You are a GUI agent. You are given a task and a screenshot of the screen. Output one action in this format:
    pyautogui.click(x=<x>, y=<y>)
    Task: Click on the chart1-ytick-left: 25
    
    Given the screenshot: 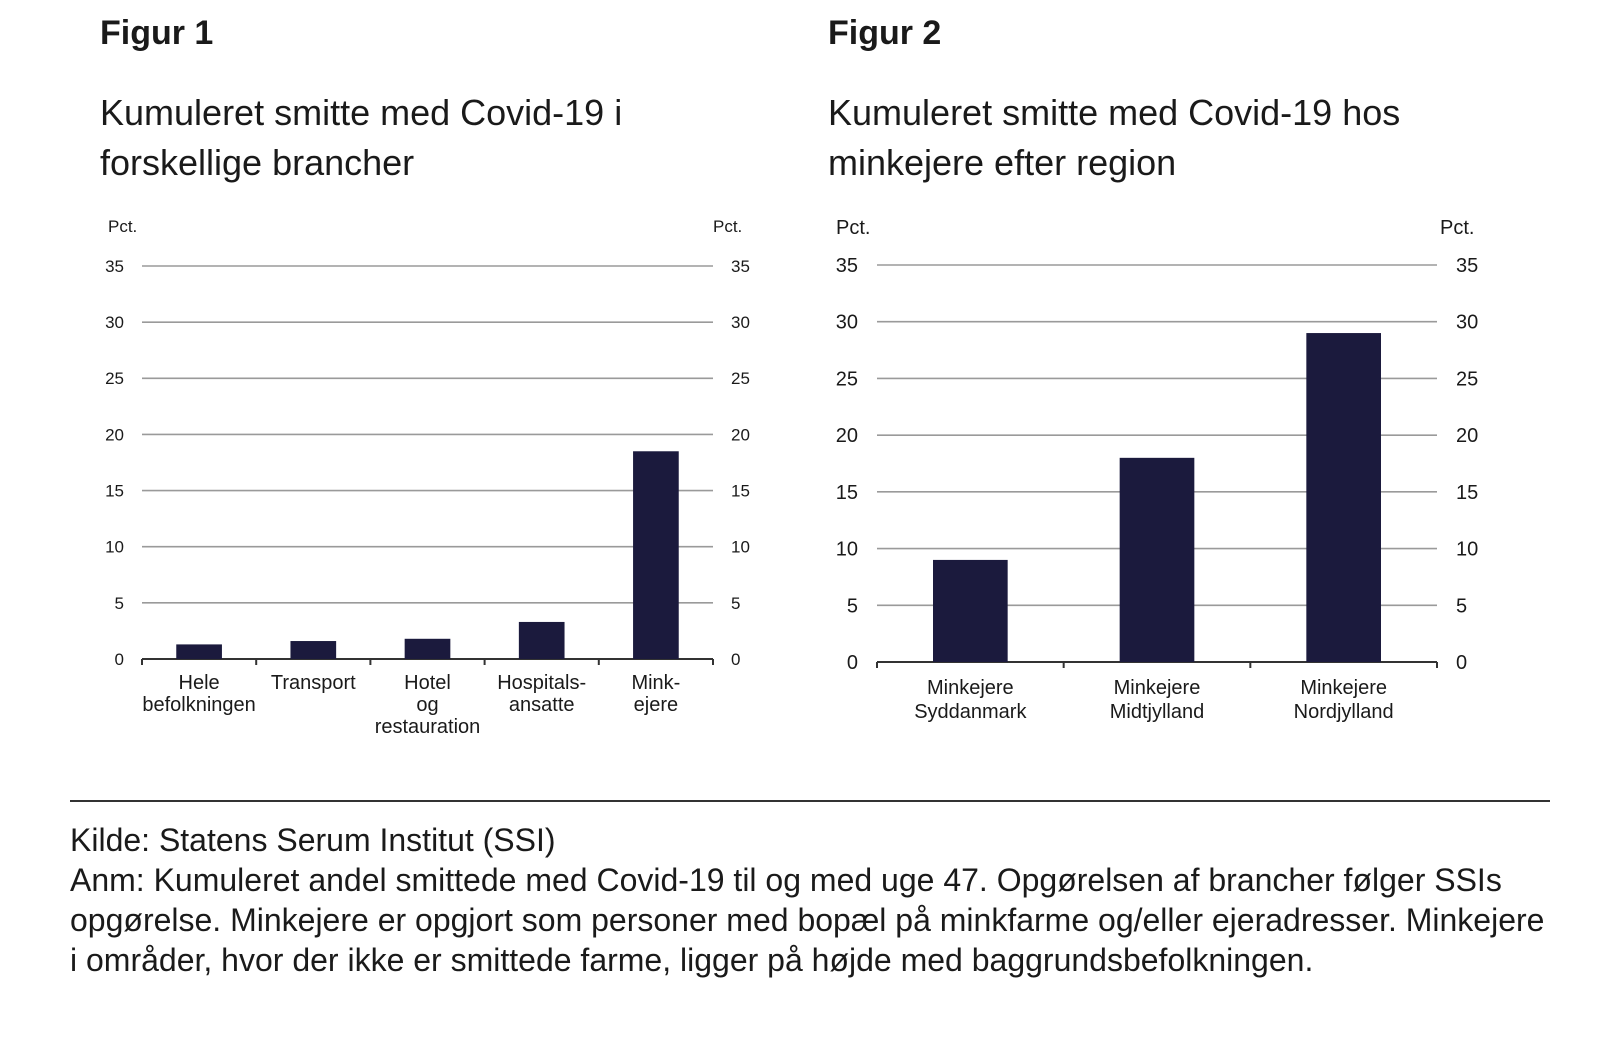 What is the action you would take?
    pyautogui.click(x=114, y=378)
    